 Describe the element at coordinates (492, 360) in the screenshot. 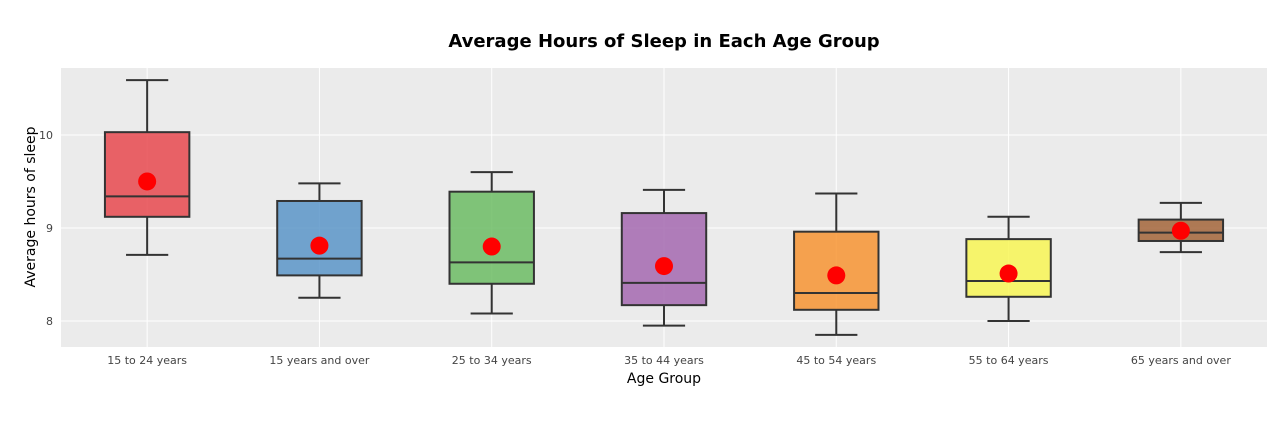

I see `x-tick-label: 25 to 34 years` at that location.